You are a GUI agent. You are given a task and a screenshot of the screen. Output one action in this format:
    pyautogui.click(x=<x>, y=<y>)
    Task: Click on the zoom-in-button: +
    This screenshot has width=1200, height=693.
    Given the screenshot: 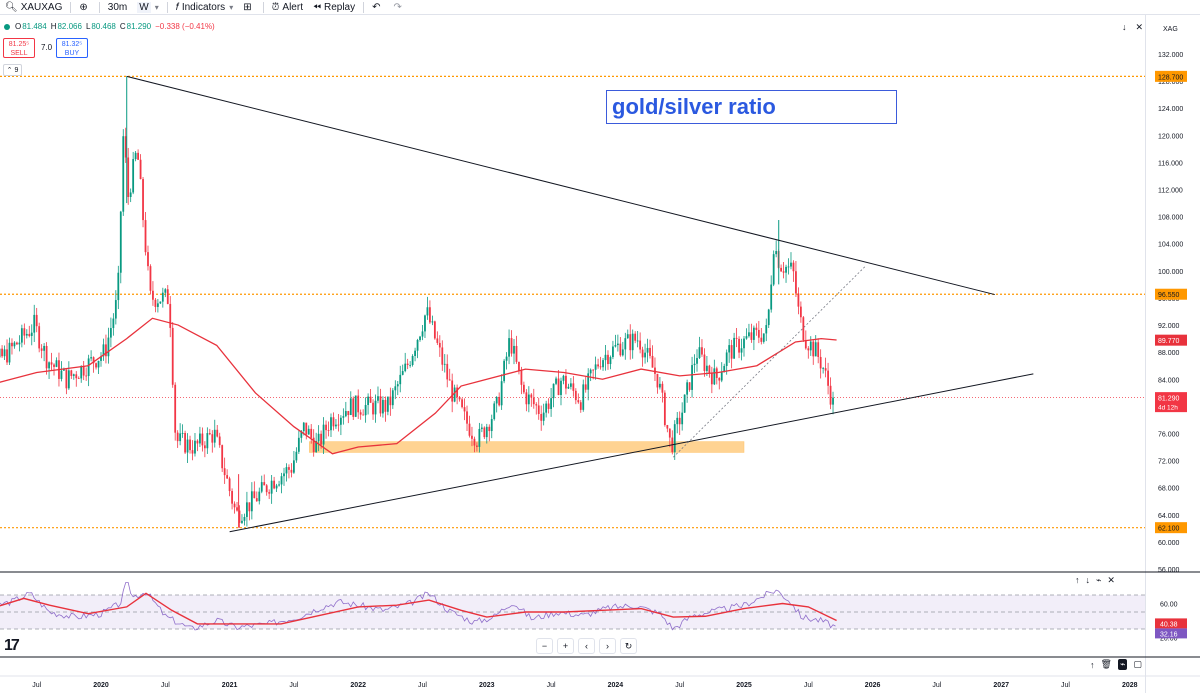 What is the action you would take?
    pyautogui.click(x=565, y=646)
    